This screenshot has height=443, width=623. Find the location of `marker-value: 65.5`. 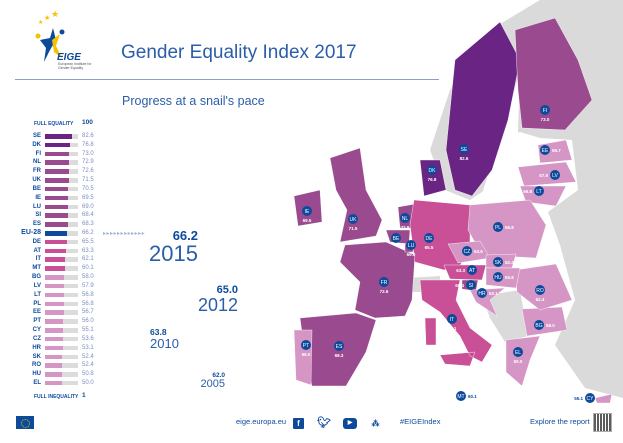

marker-value: 65.5 is located at coordinates (429, 247).